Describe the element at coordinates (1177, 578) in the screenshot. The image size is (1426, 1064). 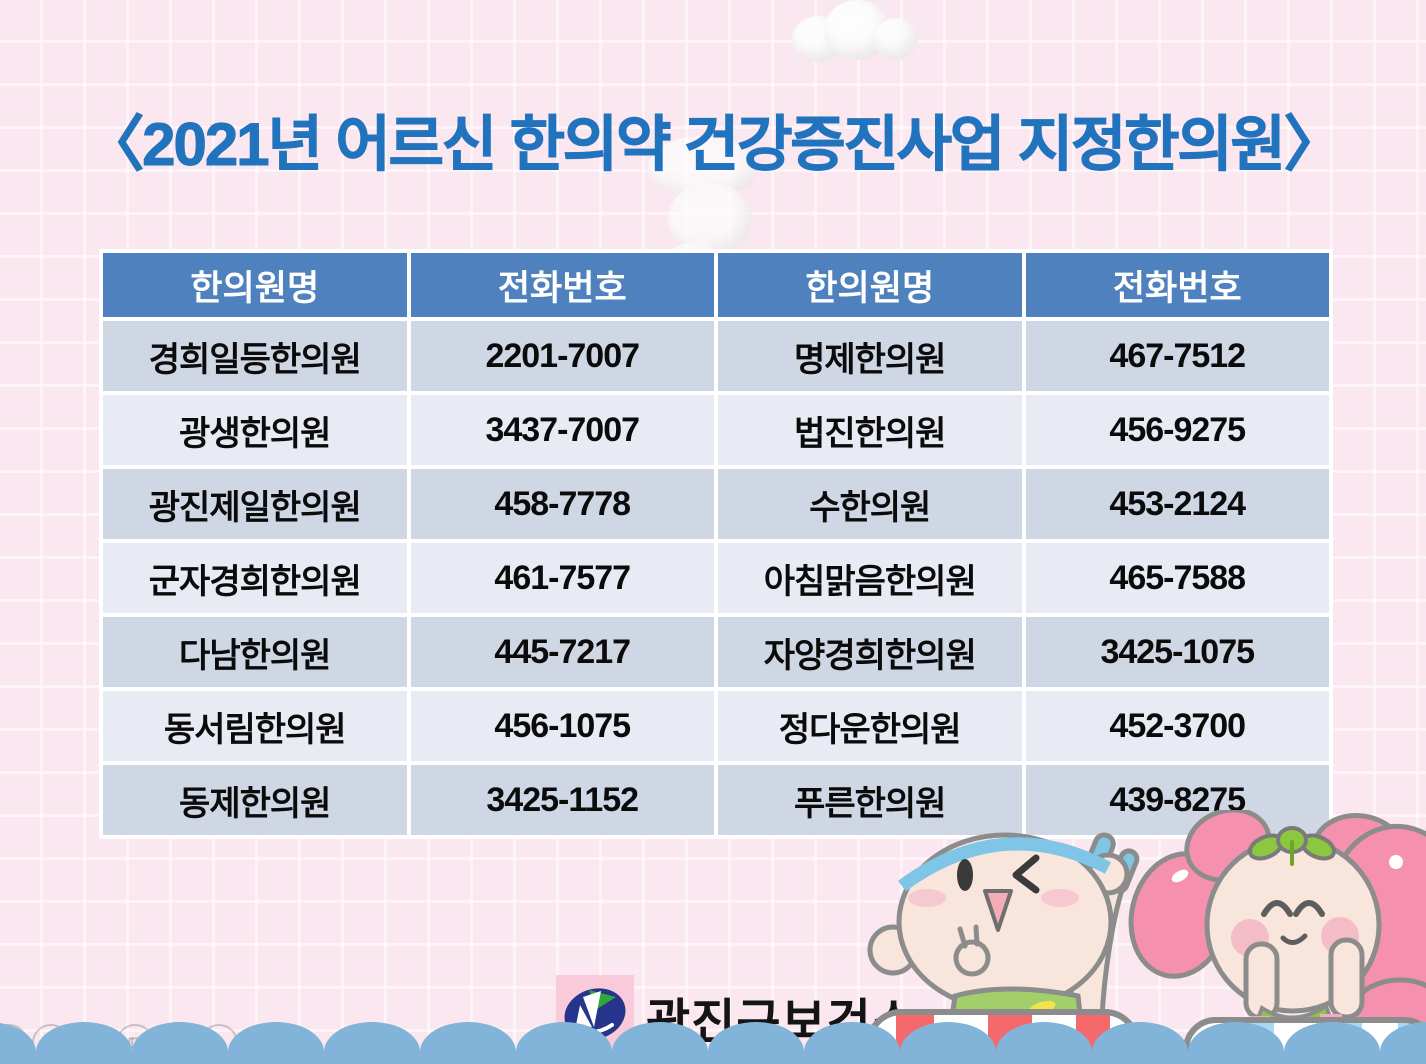
I see `clinic-phone: 465-7588` at that location.